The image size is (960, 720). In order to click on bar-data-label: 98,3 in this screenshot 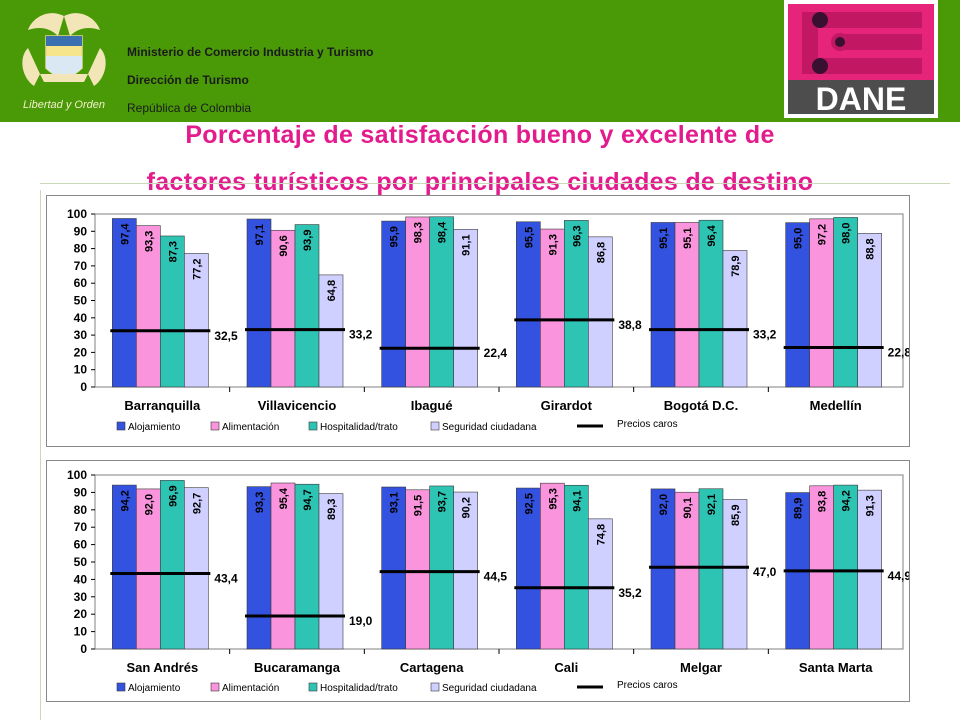, I will do `click(419, 232)`.